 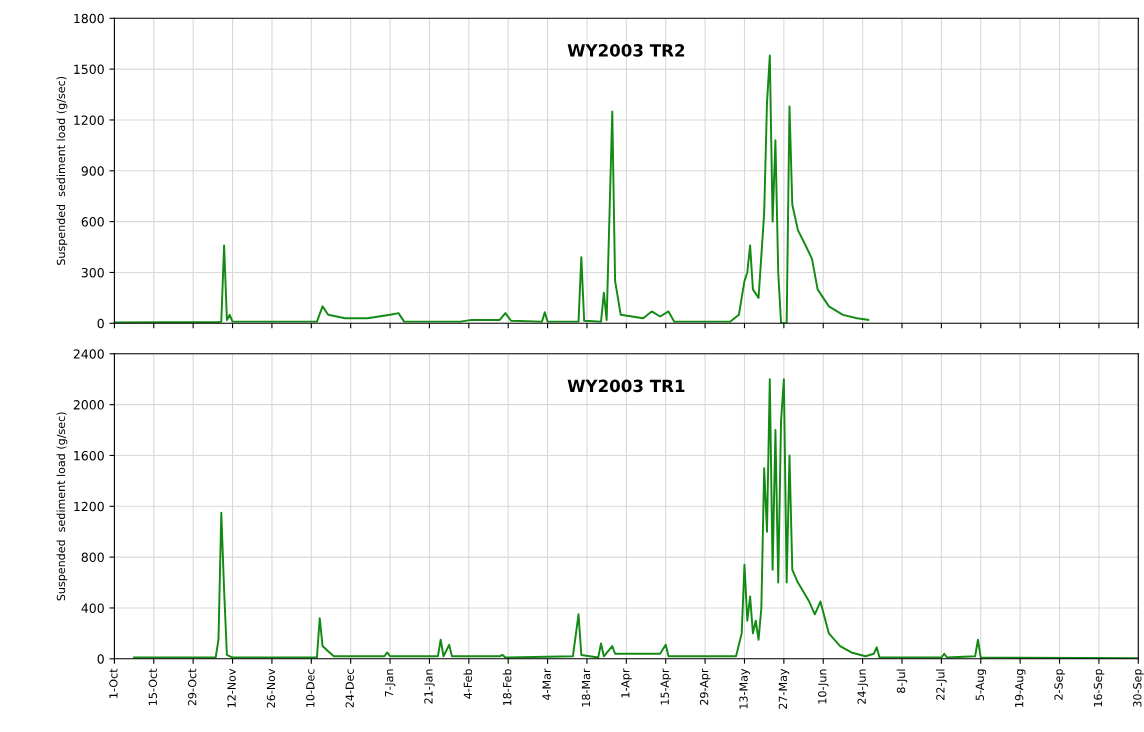 What do you see at coordinates (92, 171) in the screenshot?
I see `y-tick-label: 900` at bounding box center [92, 171].